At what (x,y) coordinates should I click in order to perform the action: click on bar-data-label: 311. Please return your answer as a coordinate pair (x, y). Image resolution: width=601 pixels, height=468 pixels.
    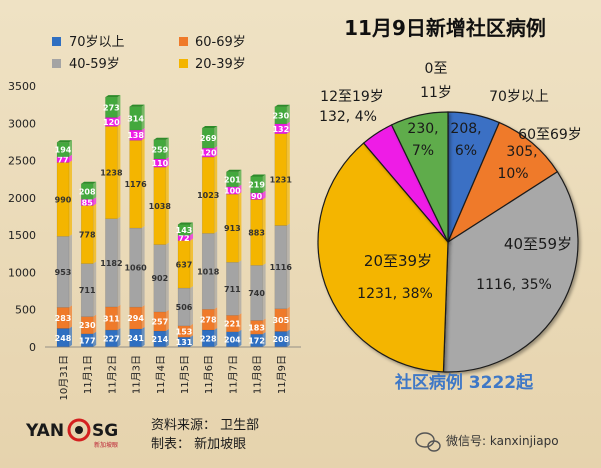
    Looking at the image, I should click on (111, 318).